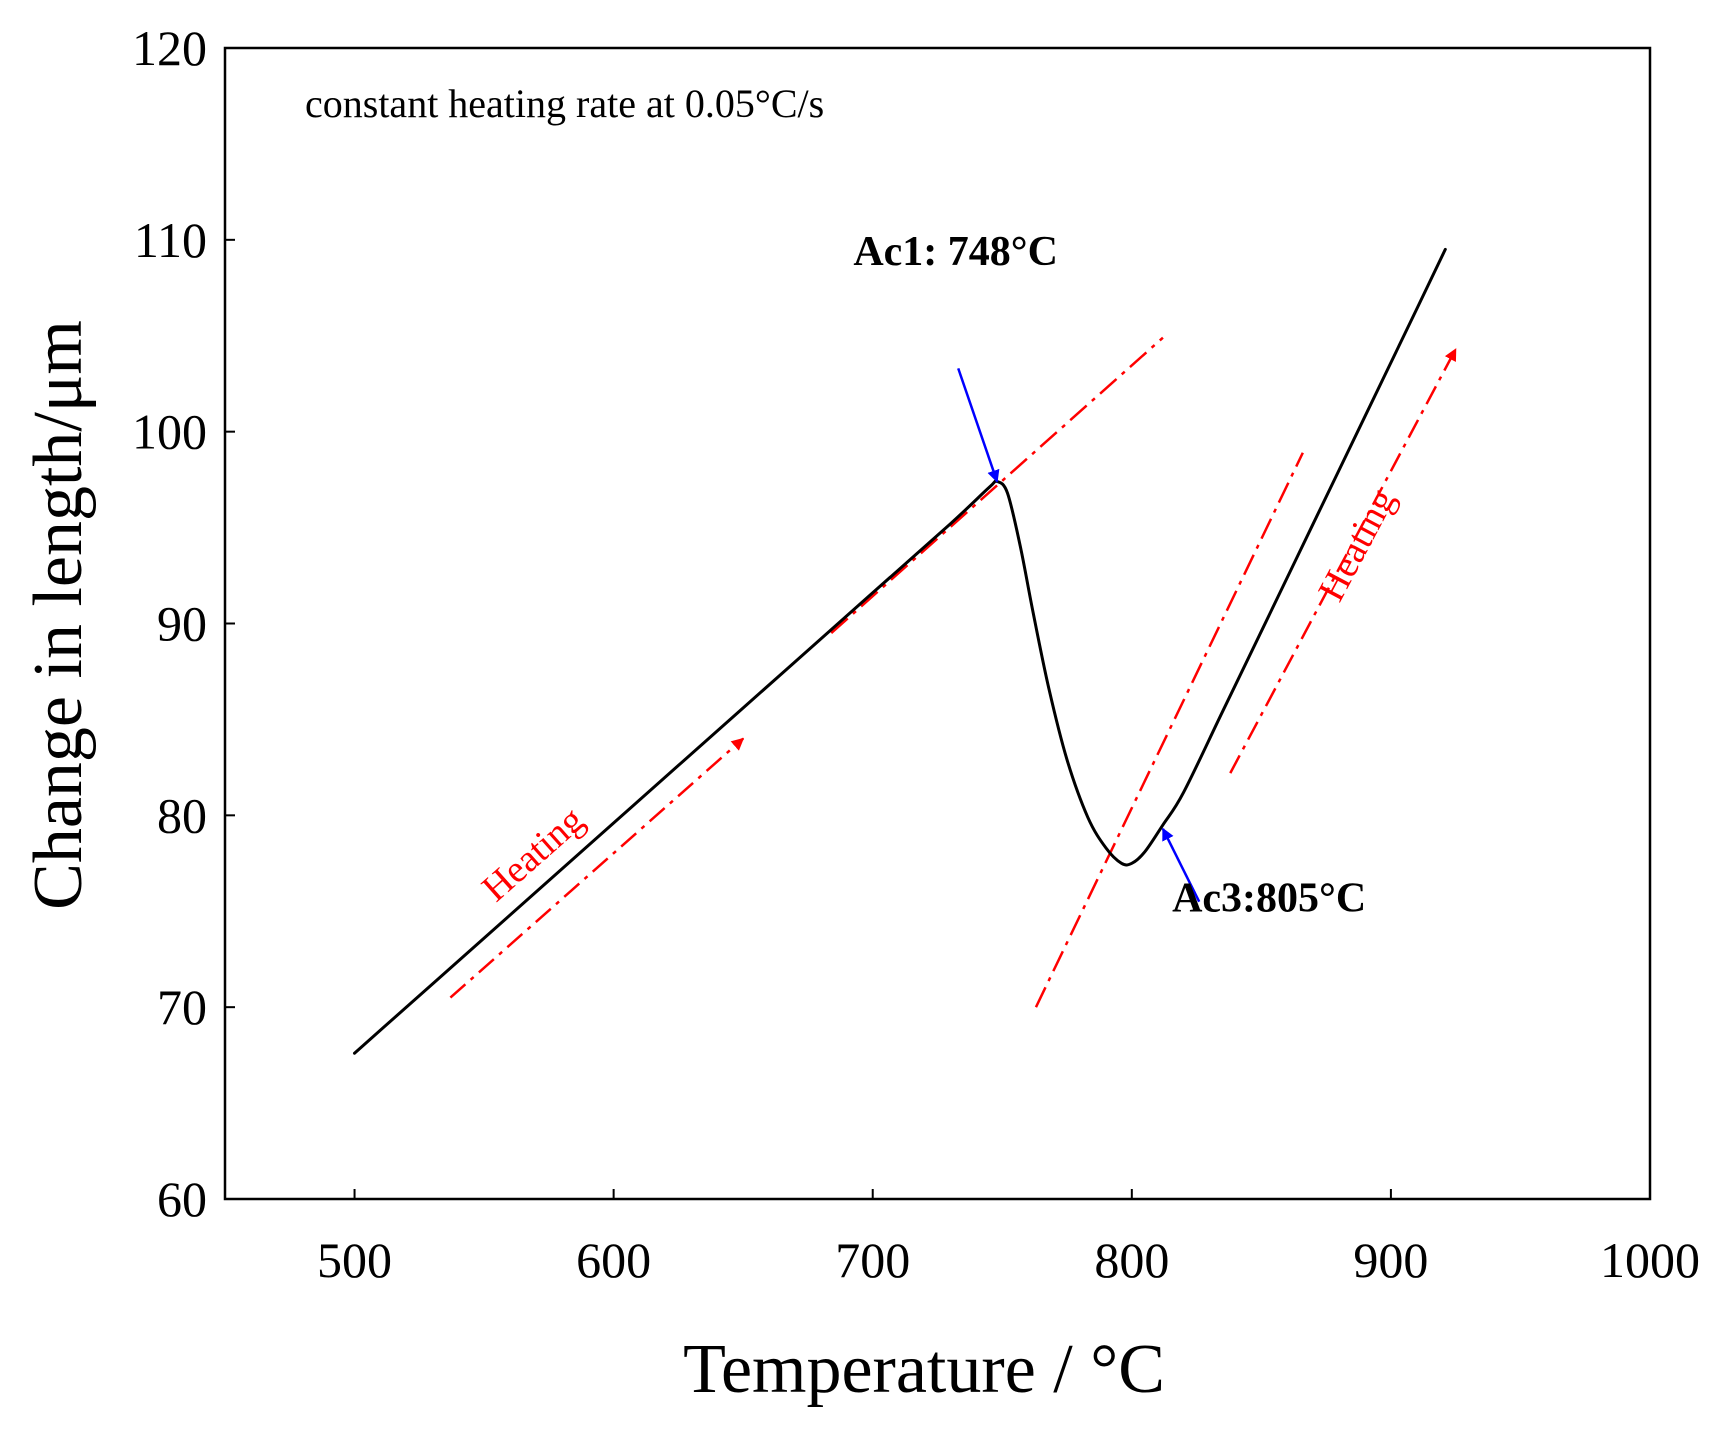 The image size is (1728, 1429). What do you see at coordinates (169, 48) in the screenshot?
I see `y-tick-label: 120` at bounding box center [169, 48].